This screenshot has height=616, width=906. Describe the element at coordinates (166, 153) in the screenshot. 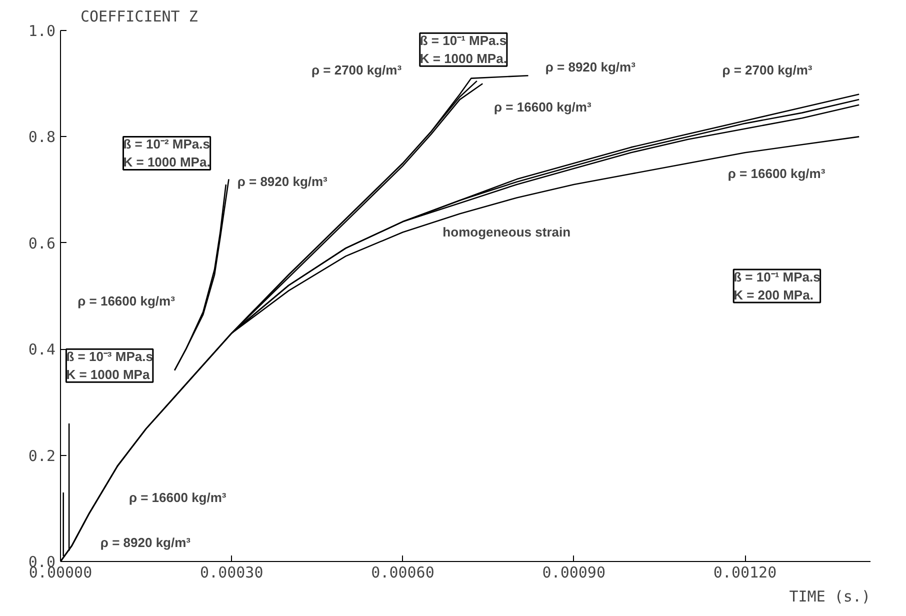

I see `annotation: ß = 10⁻² MPa.s K = 1000 MPa.` at that location.